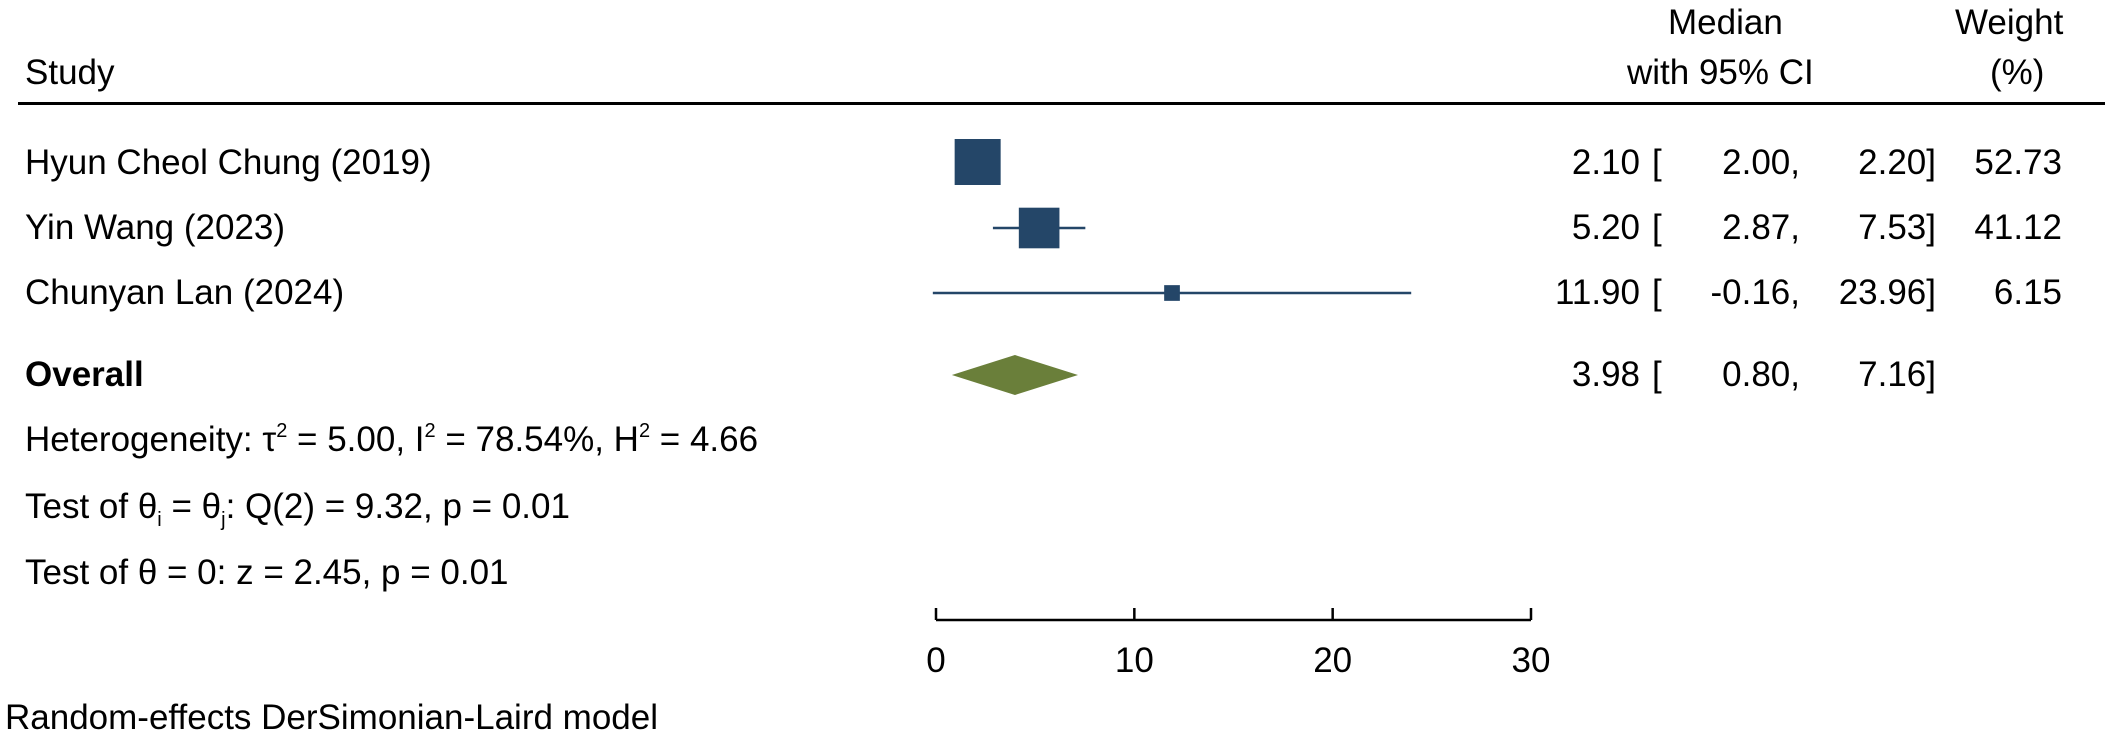 The height and width of the screenshot is (745, 2105). What do you see at coordinates (1725, 22) in the screenshot?
I see `median-column-header-line1: Median` at bounding box center [1725, 22].